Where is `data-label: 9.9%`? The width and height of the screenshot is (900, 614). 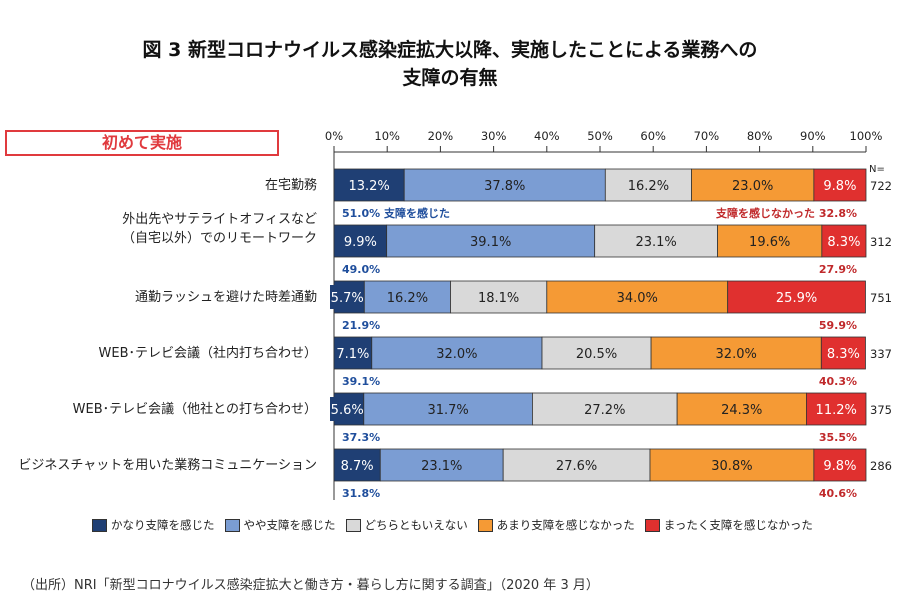 data-label: 9.9% is located at coordinates (360, 242).